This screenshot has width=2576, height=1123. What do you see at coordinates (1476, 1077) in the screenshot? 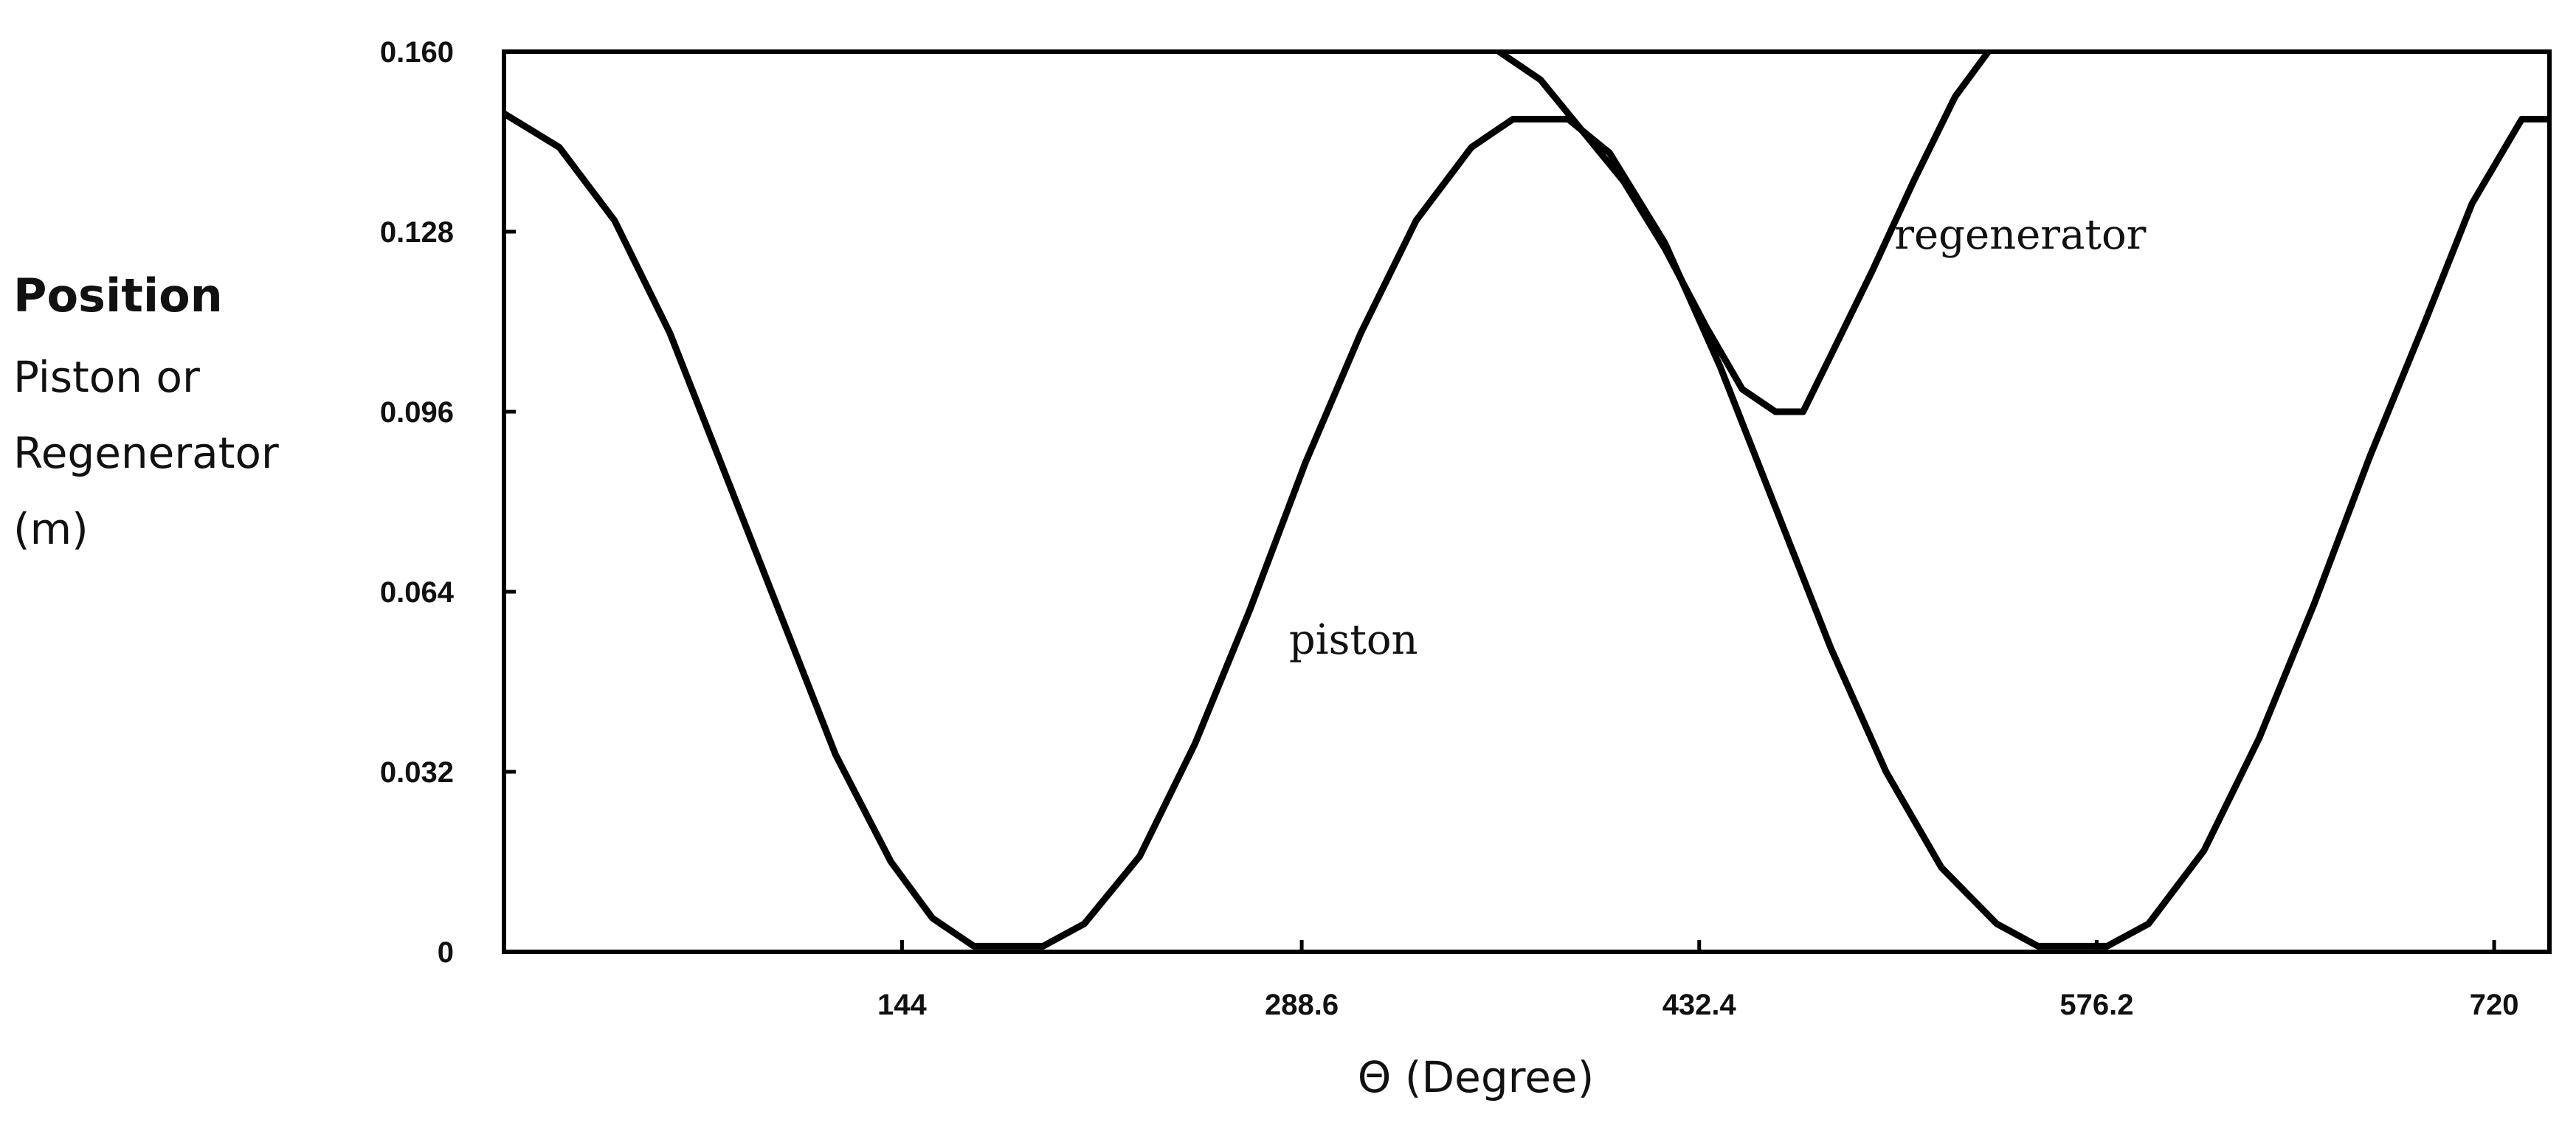
I see `x-axis-title: Θ (Degree)` at bounding box center [1476, 1077].